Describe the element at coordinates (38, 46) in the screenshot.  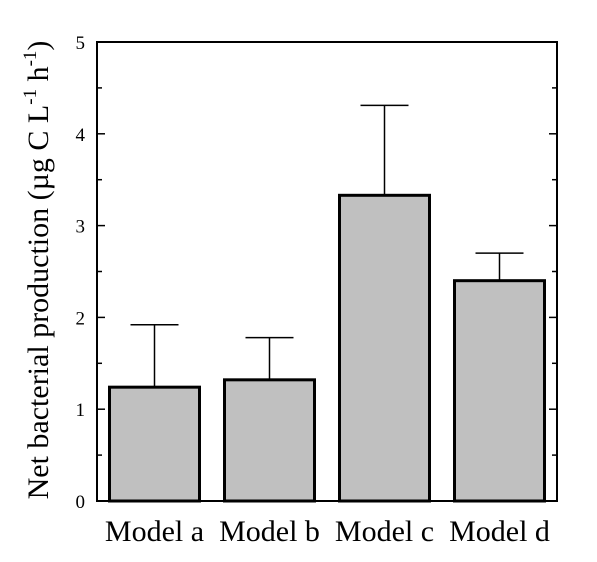
I see `y-axis-title-end: )` at that location.